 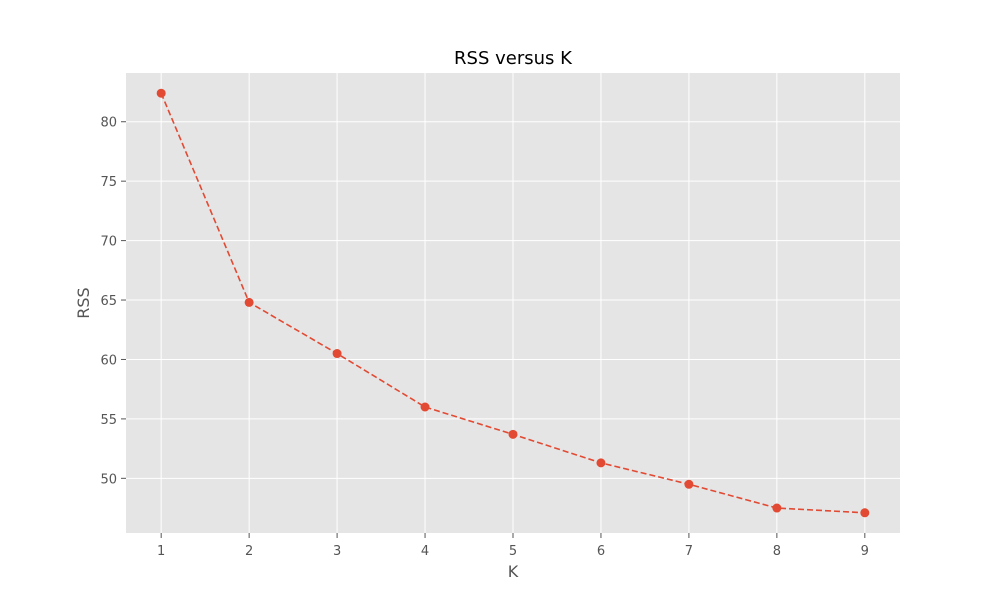 What do you see at coordinates (337, 551) in the screenshot?
I see `x-tick-label-3: 3` at bounding box center [337, 551].